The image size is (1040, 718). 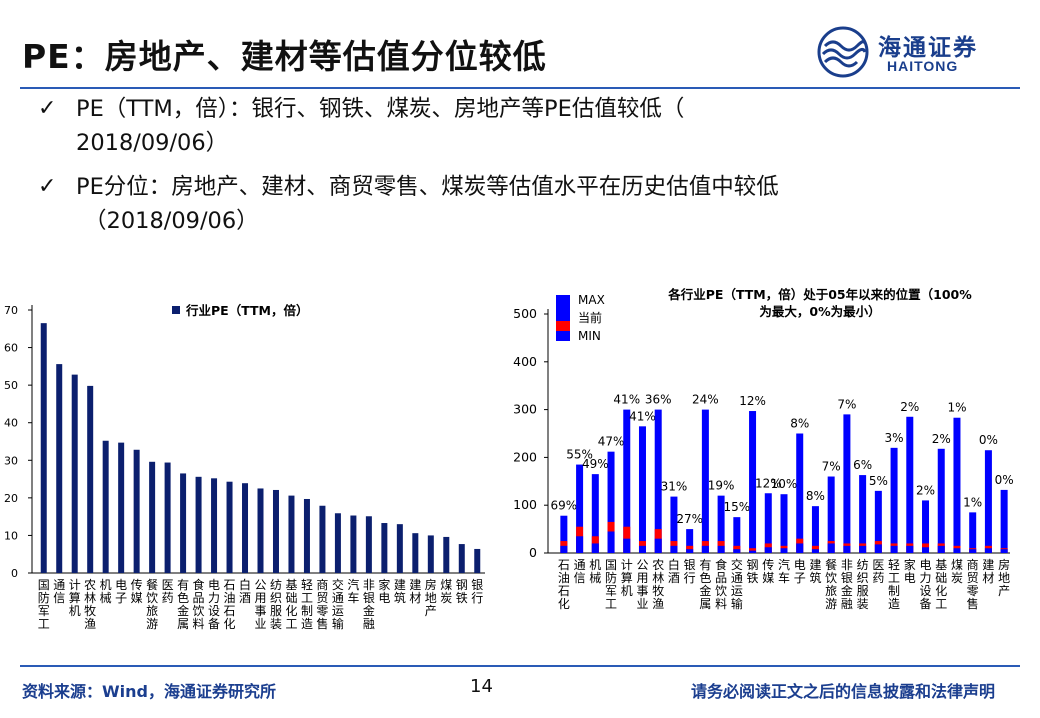 What do you see at coordinates (753, 571) in the screenshot?
I see `x-tick-label: 钢铁` at bounding box center [753, 571].